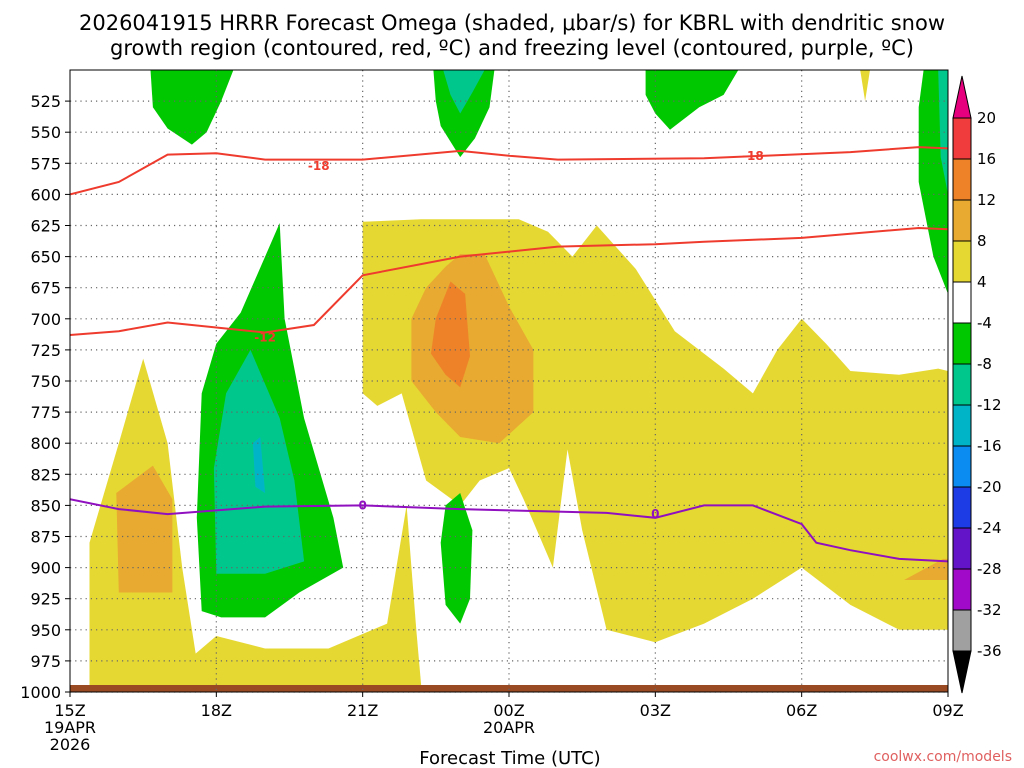 This screenshot has width=1024, height=768. I want to click on omega-region-descent-left-core, so click(144, 529).